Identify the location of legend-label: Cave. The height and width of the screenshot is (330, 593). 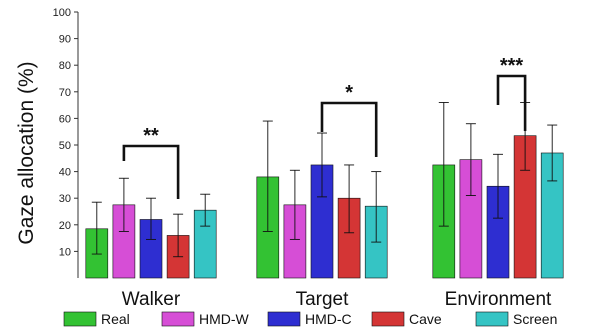
(425, 319).